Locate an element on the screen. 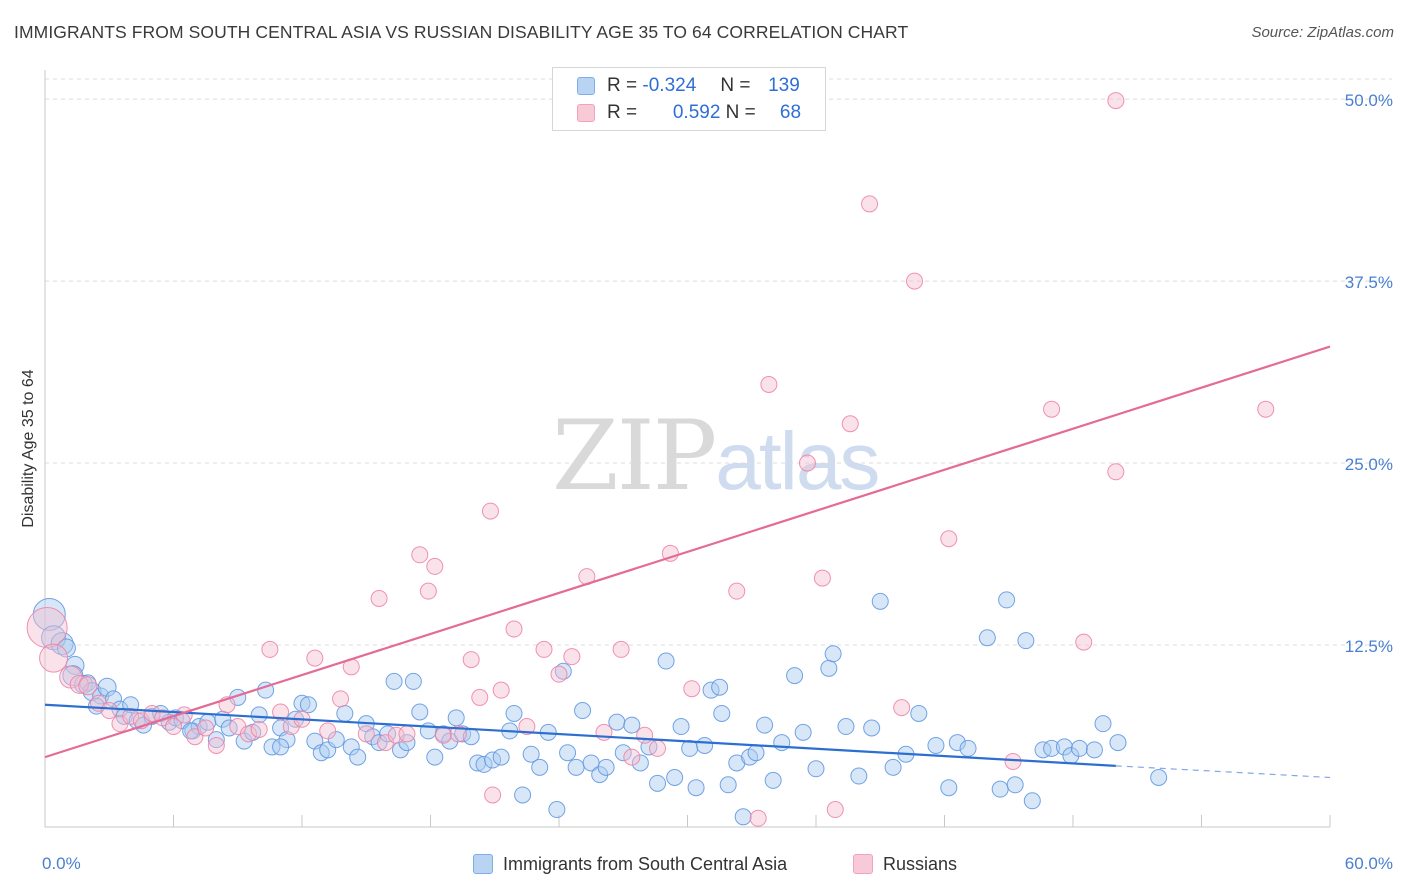 The image size is (1406, 892). y-tick-label: 50.0% is located at coordinates (1369, 100).